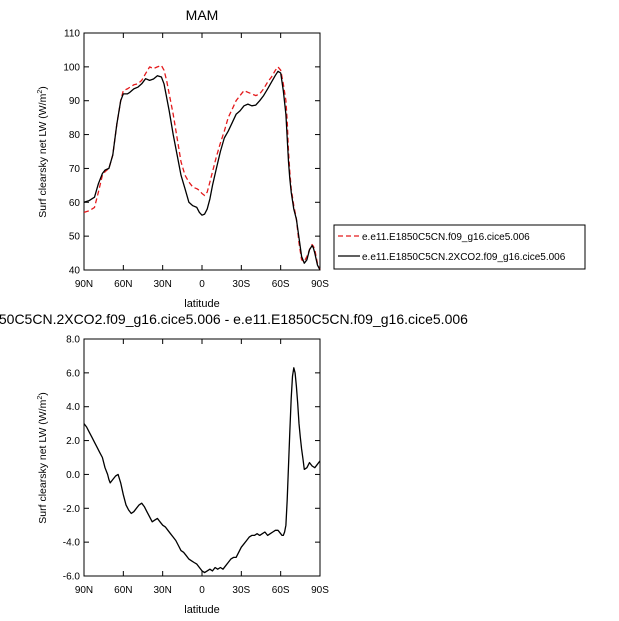 The image size is (619, 621). Describe the element at coordinates (201, 610) in the screenshot. I see `bottom-x-axis-label: latitude` at that location.